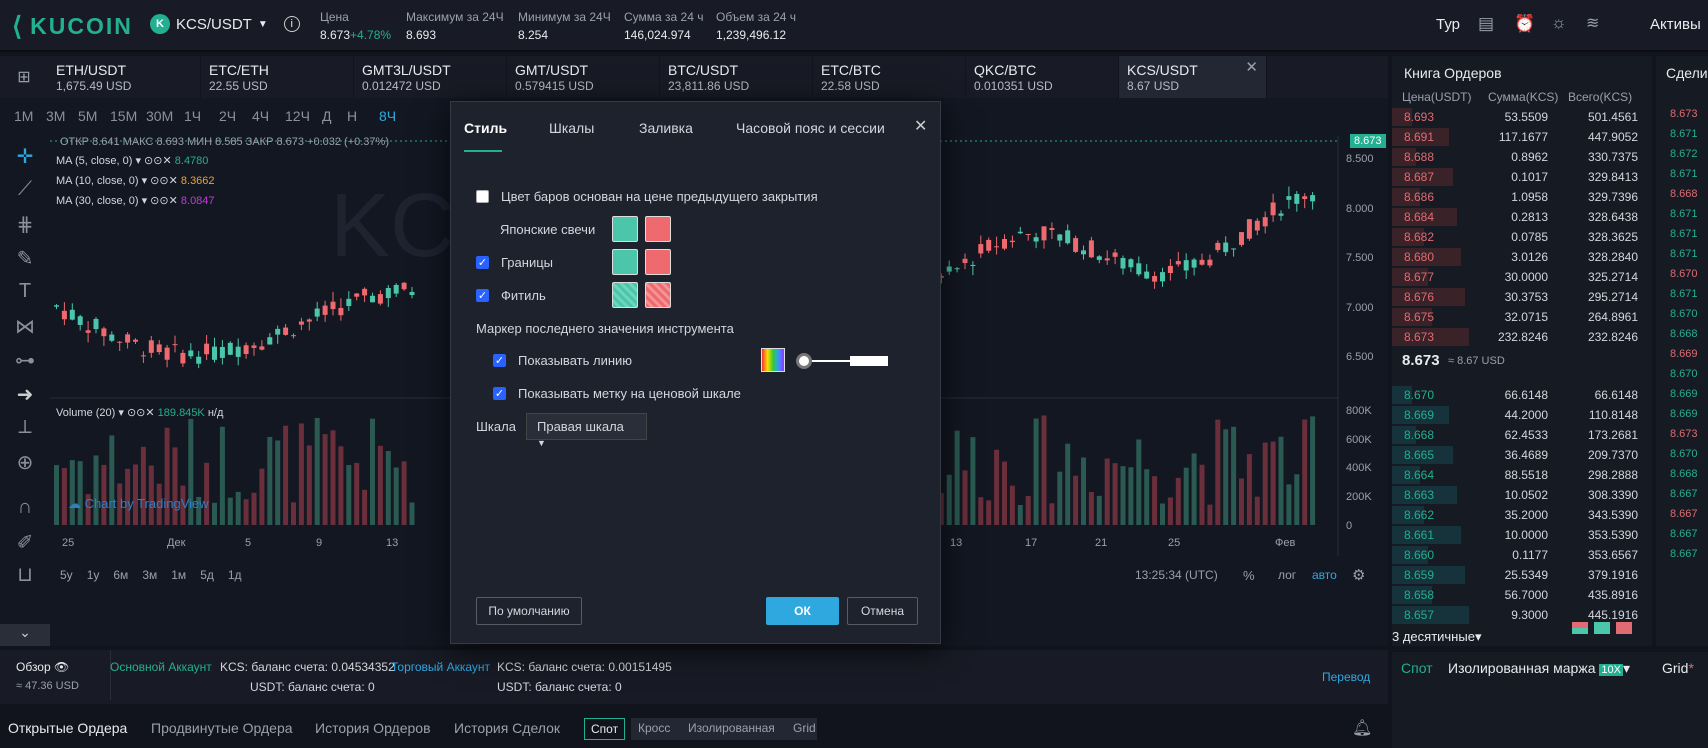  Describe the element at coordinates (658, 262) in the screenshot. I see `border-down-color` at that location.